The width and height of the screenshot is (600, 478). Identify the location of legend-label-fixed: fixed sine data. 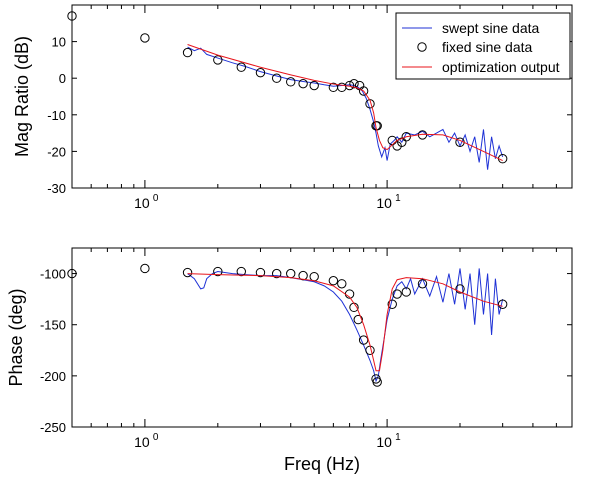
(487, 47).